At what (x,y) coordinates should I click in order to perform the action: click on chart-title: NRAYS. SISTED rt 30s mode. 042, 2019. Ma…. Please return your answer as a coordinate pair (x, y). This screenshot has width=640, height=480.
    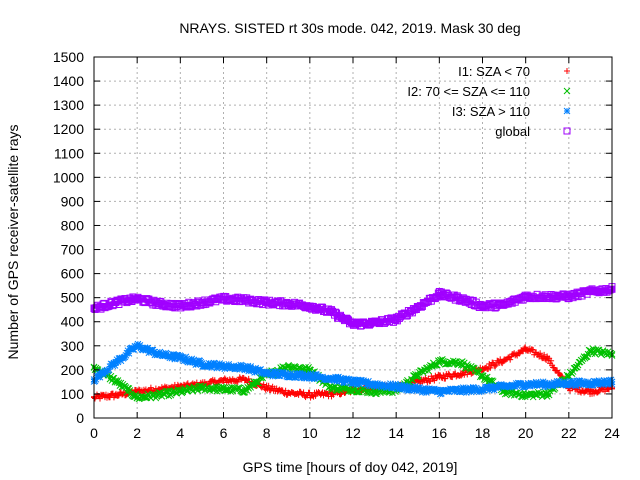
    Looking at the image, I should click on (349, 28).